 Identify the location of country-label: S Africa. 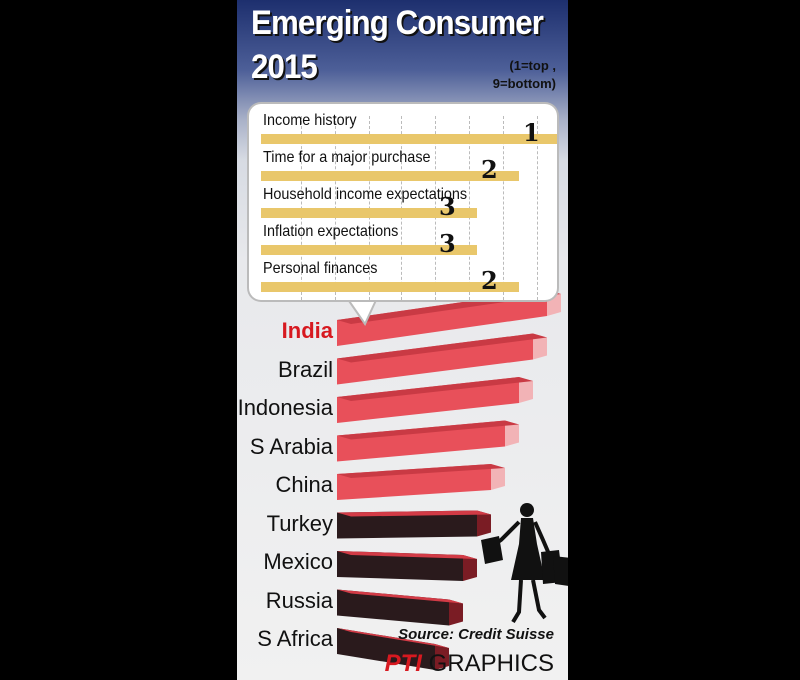
(295, 638).